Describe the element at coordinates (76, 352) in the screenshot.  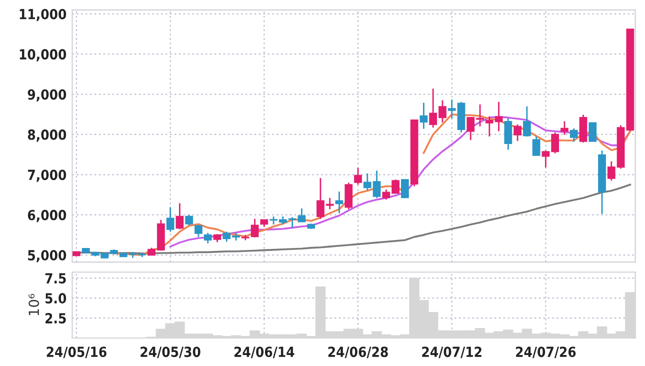
I see `x-tick-label: 24/05/16` at that location.